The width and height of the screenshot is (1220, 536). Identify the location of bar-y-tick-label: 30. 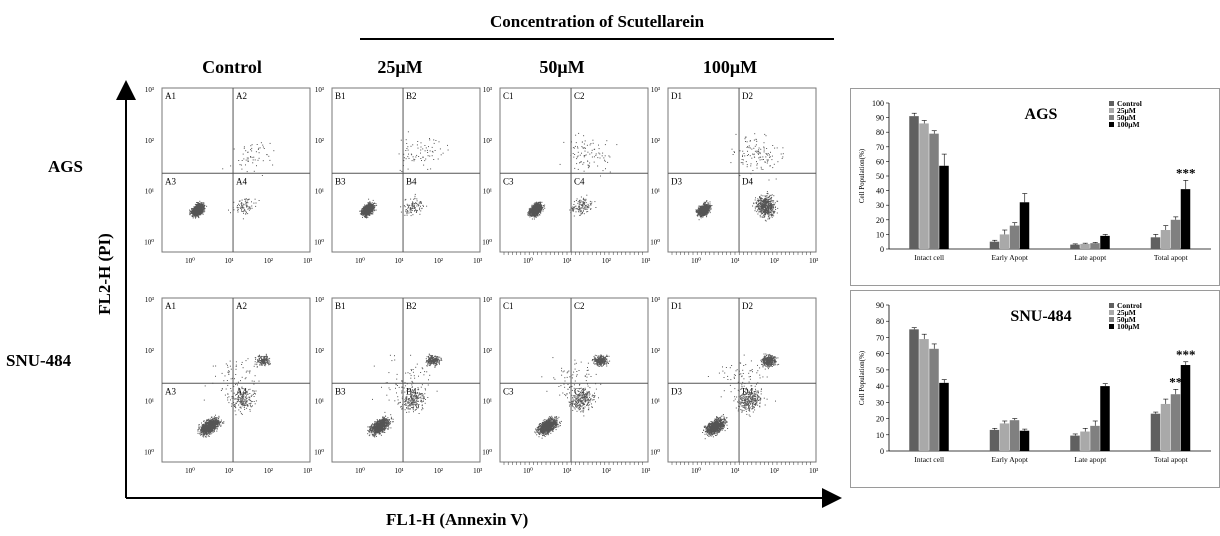
(880, 205).